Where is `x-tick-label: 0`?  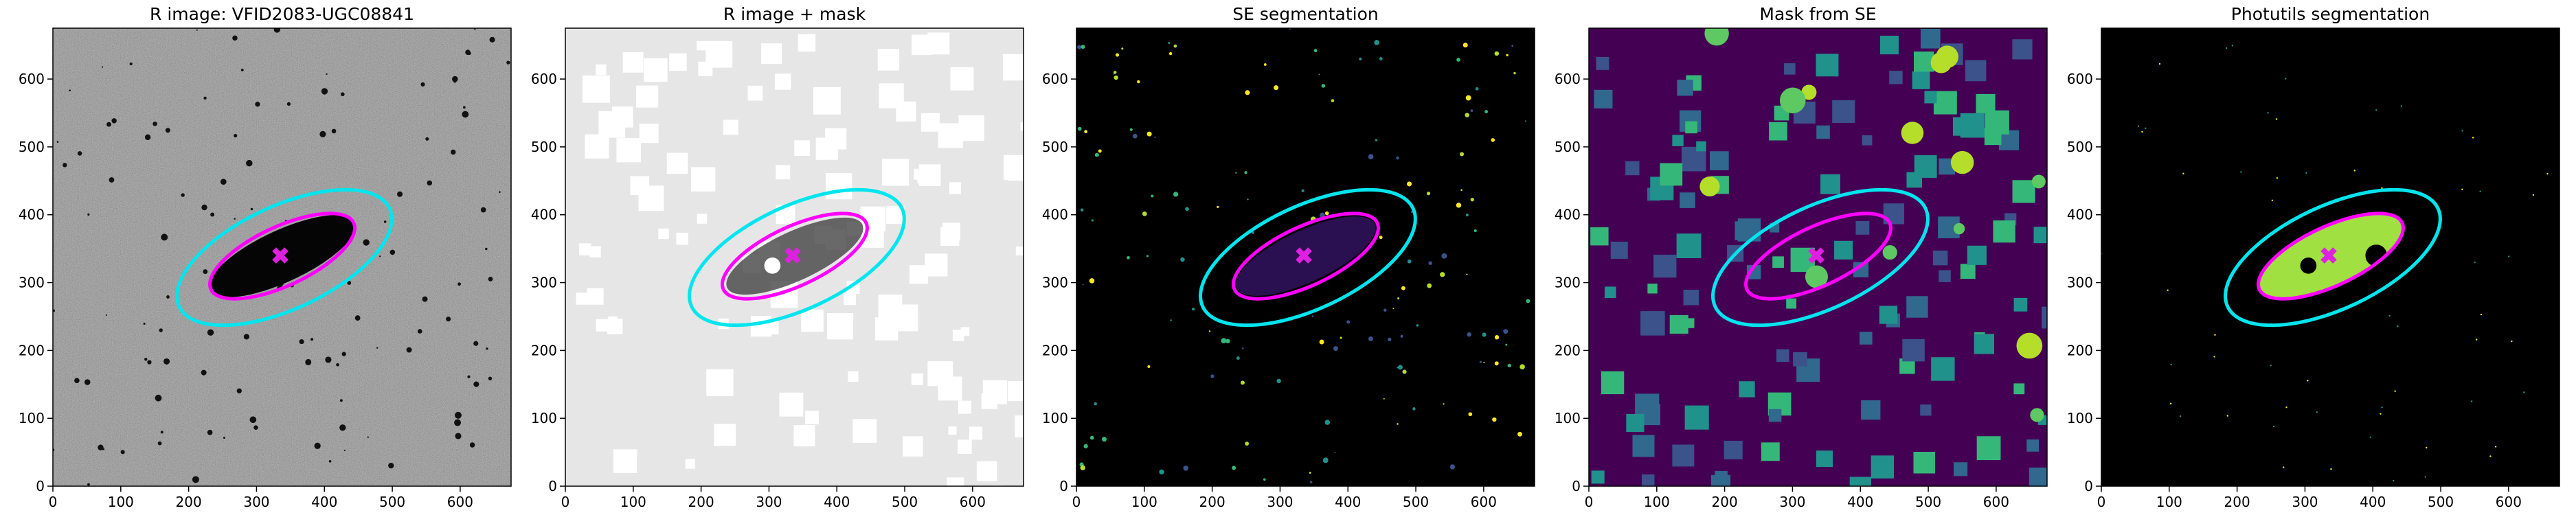 x-tick-label: 0 is located at coordinates (1589, 502).